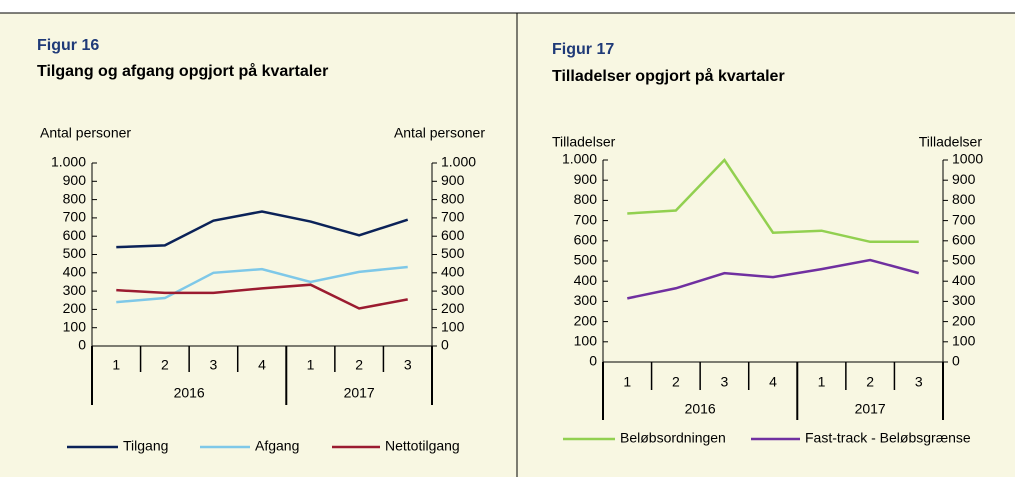 This screenshot has width=1015, height=477. What do you see at coordinates (422, 446) in the screenshot?
I see `legend-label: Nettotilgang` at bounding box center [422, 446].